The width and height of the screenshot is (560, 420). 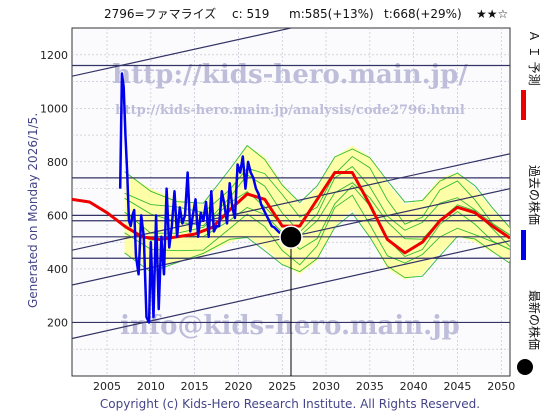 I want to click on legend-ai-forecast-label: Ａ Ｉ 予測, so click(x=534, y=58).